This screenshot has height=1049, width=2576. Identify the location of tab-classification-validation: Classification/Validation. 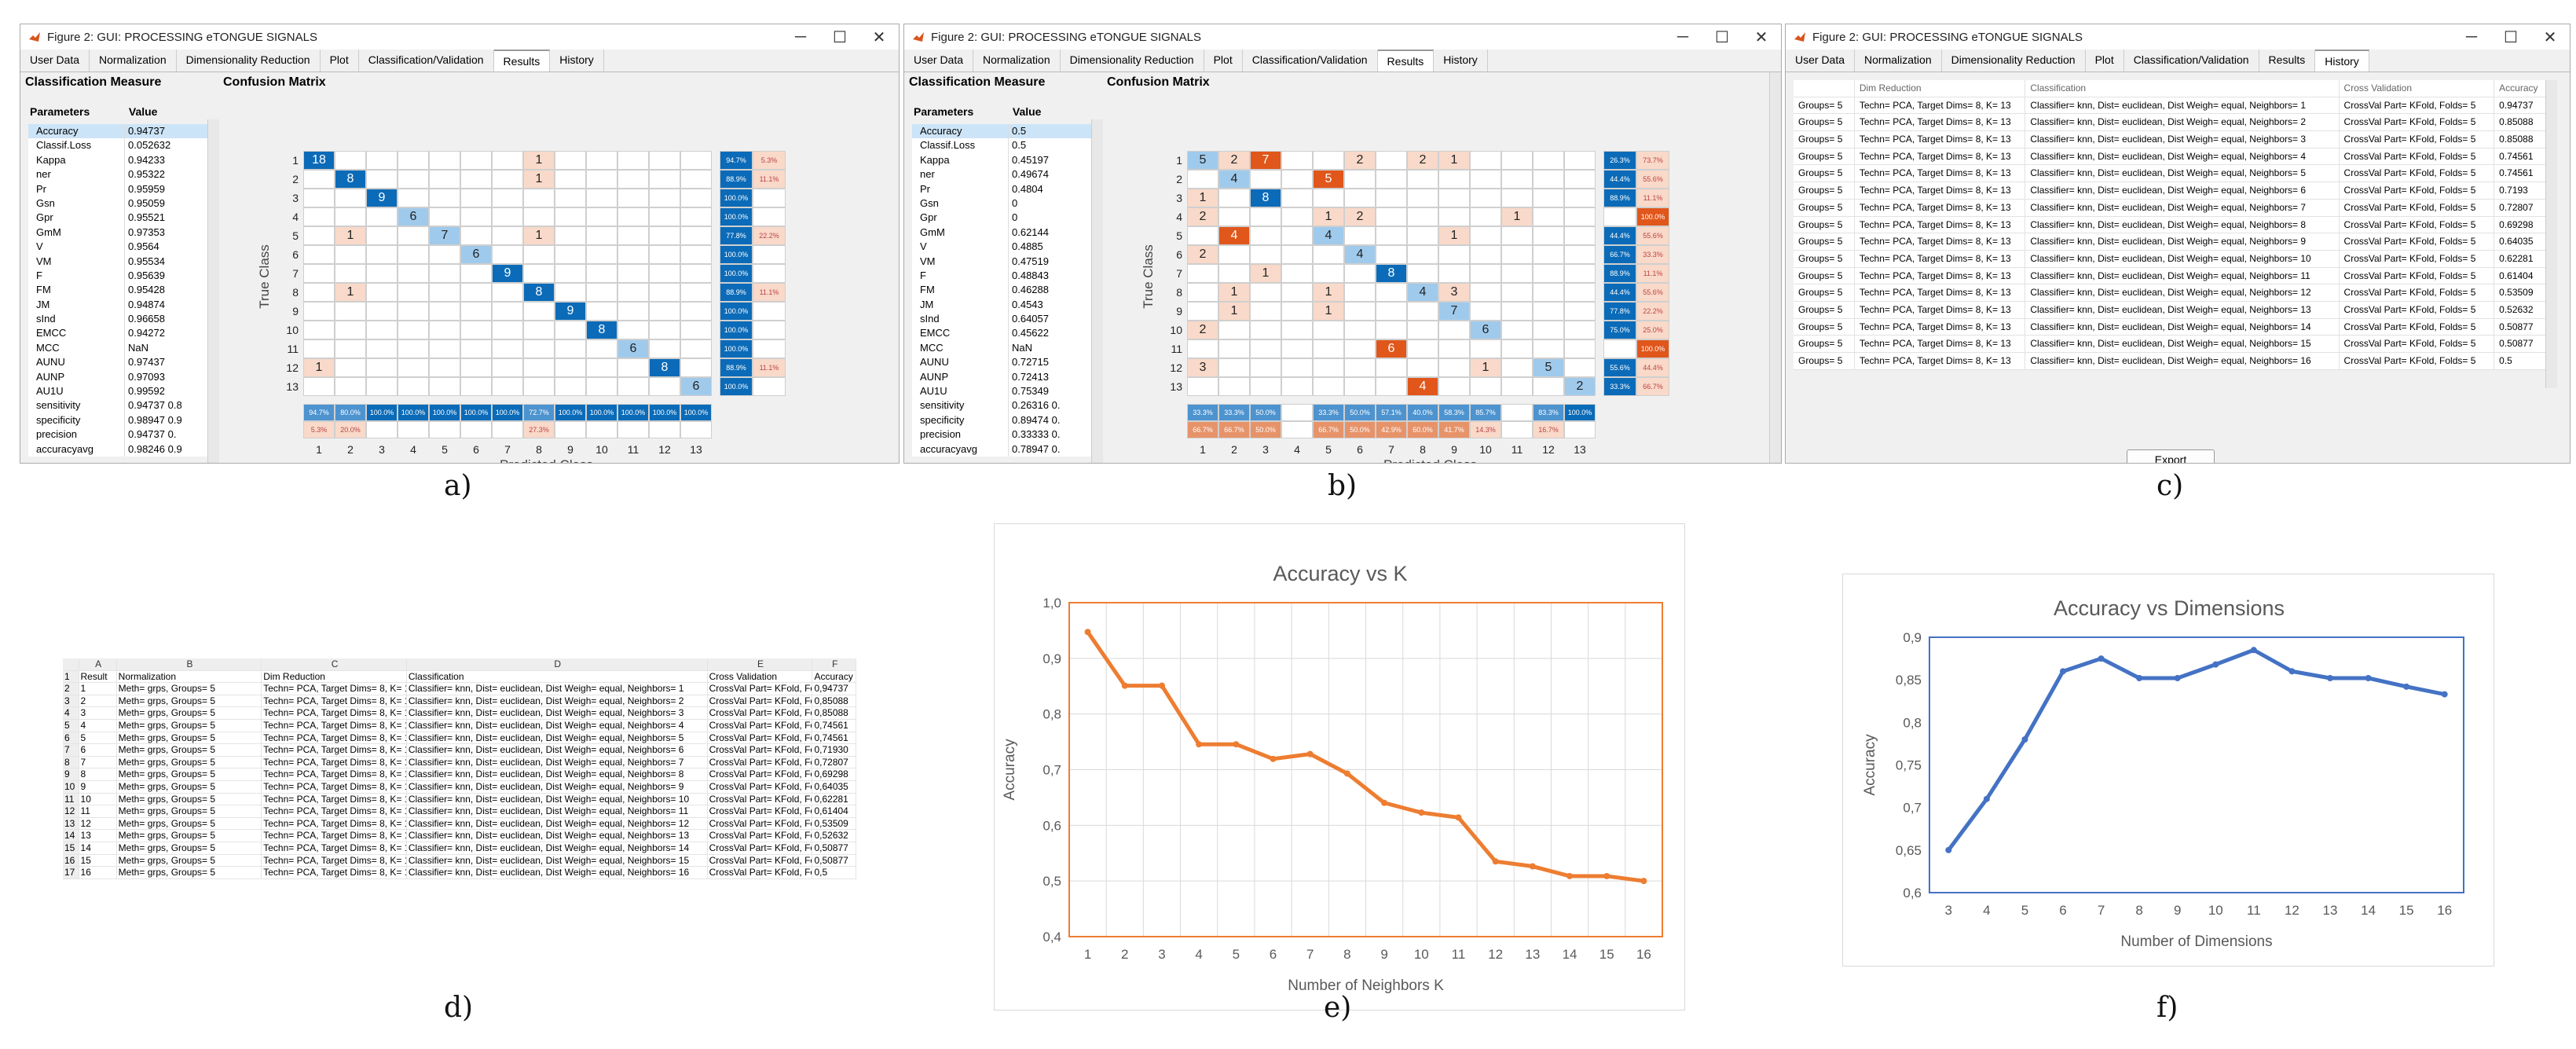
(1310, 61).